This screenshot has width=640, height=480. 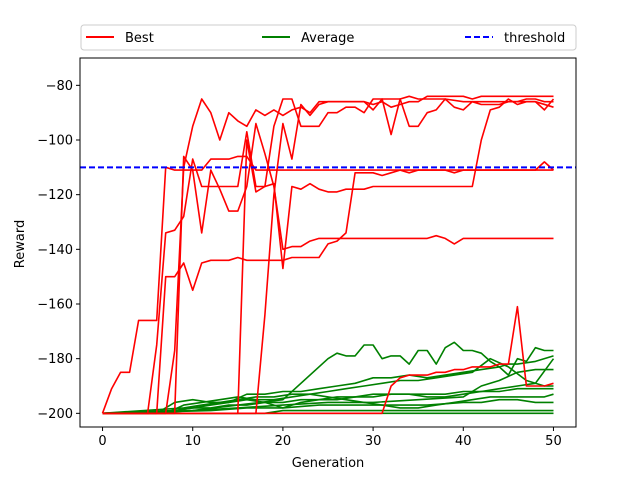 I want to click on x-tick-label-30: 30, so click(x=373, y=441).